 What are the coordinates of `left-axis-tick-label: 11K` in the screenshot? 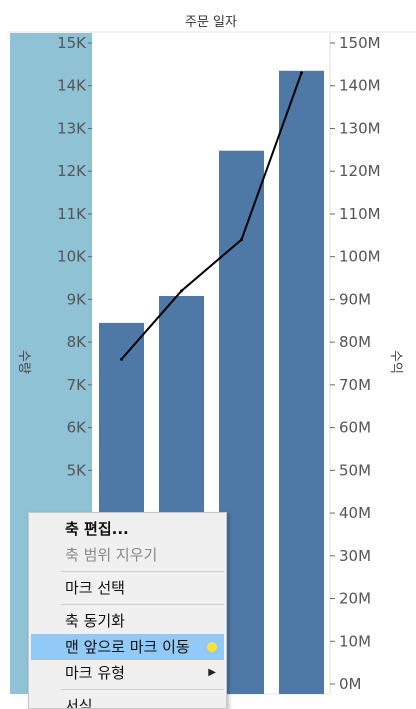 It's located at (72, 214).